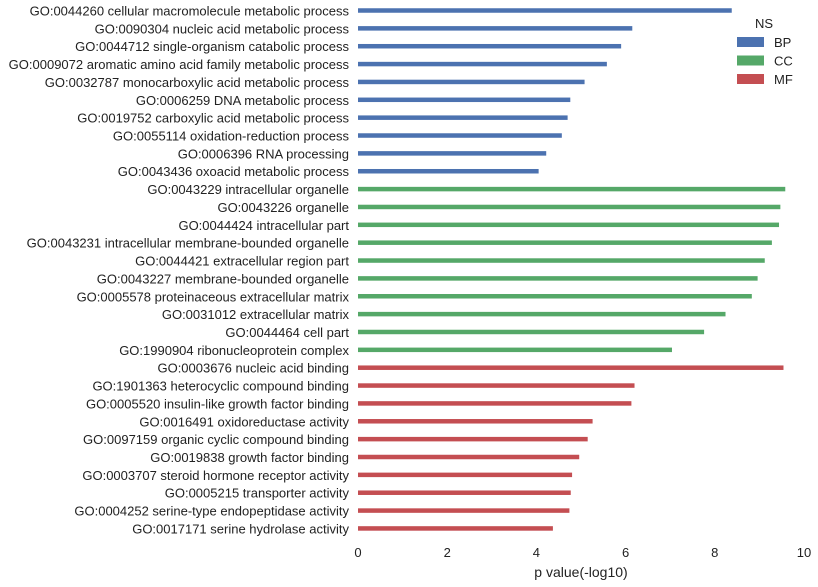  I want to click on legend-swatch-cc, so click(750, 60).